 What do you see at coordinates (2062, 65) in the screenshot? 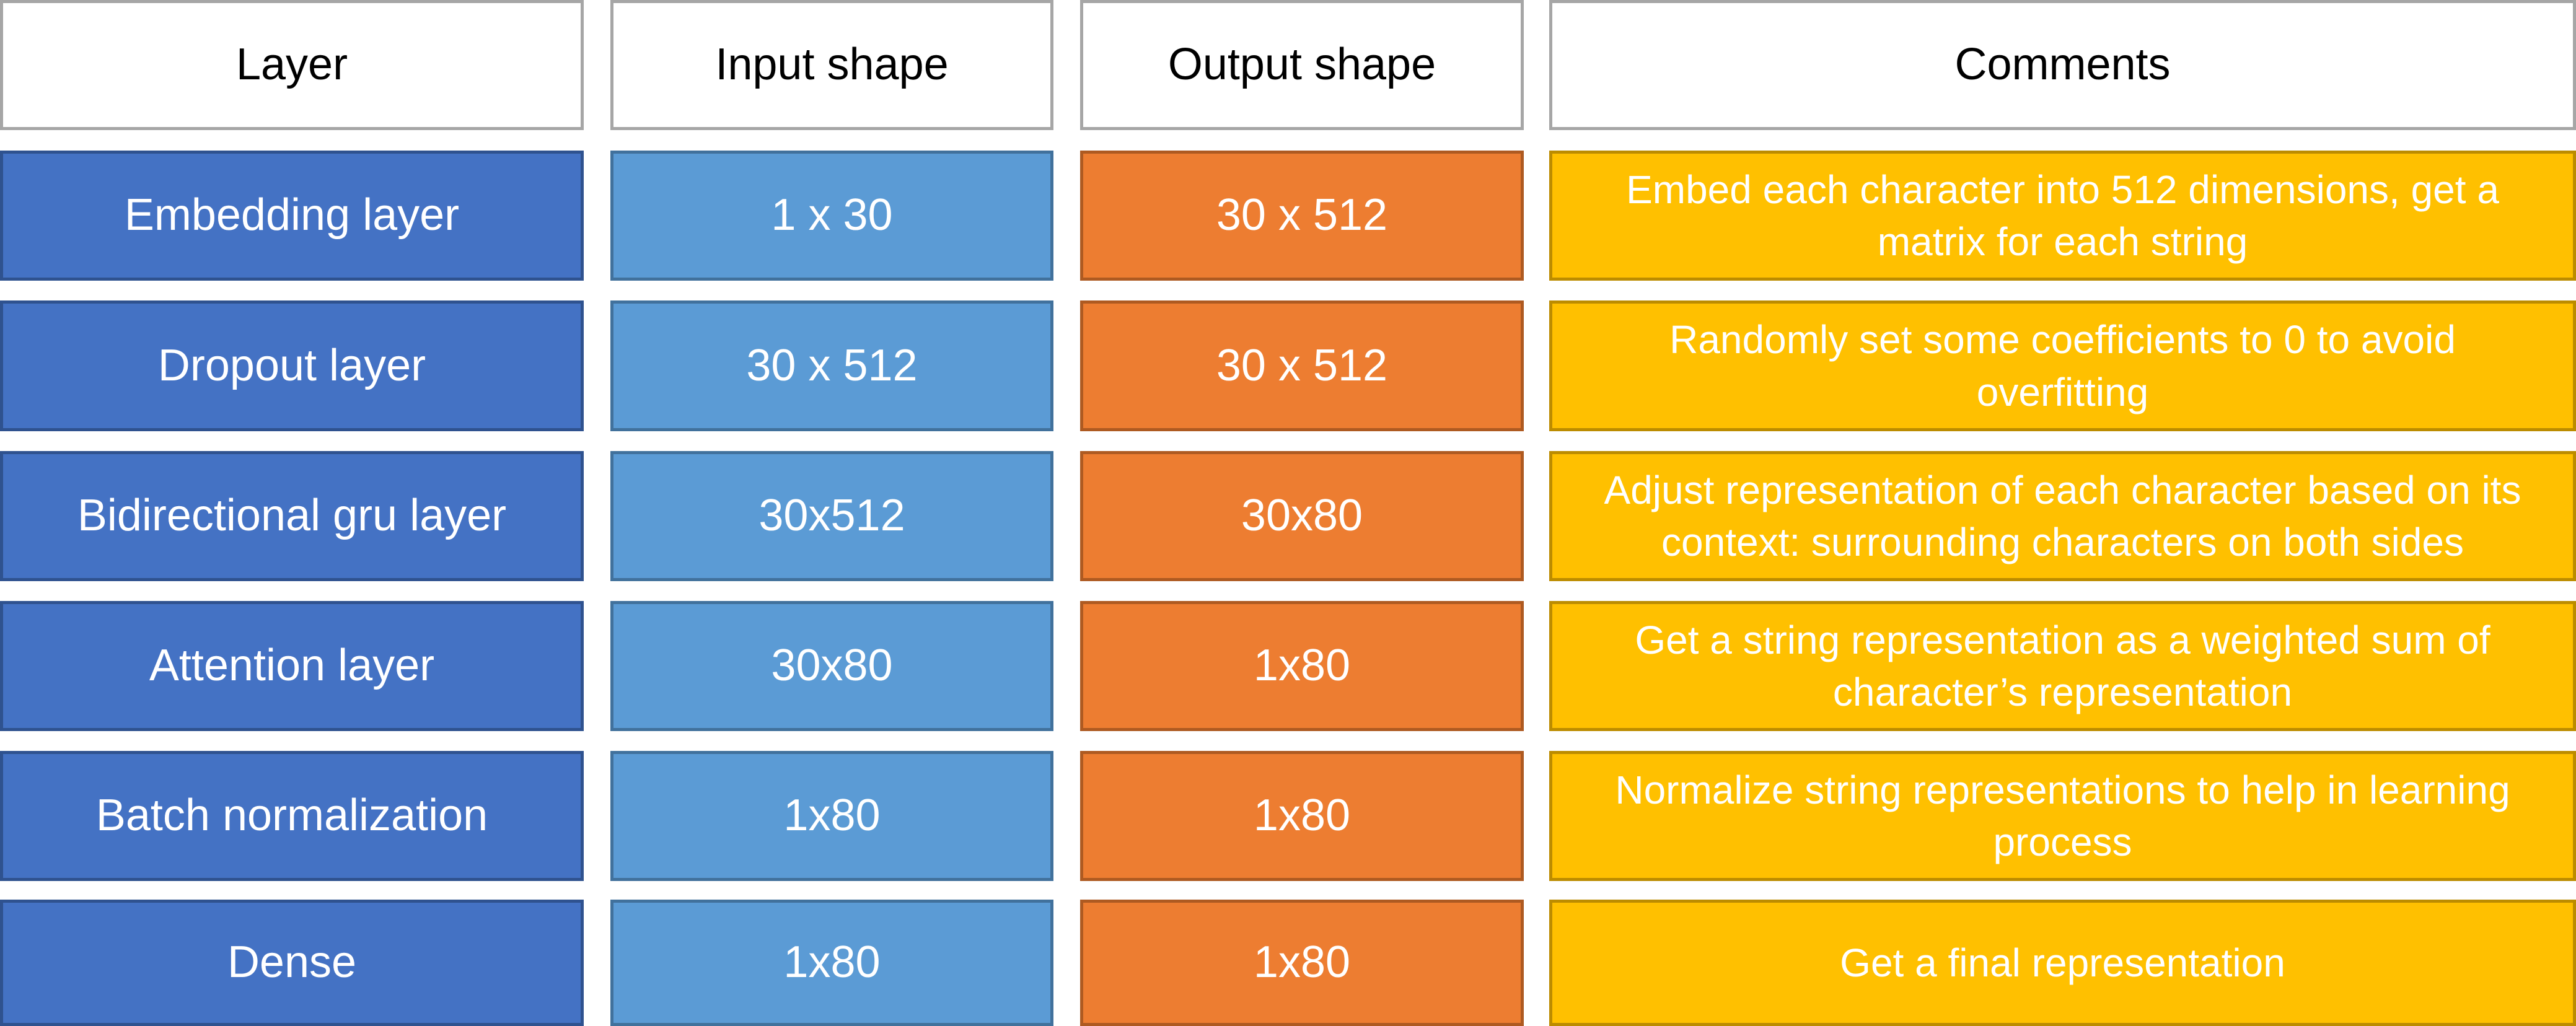
I see `header-comments: Comments` at bounding box center [2062, 65].